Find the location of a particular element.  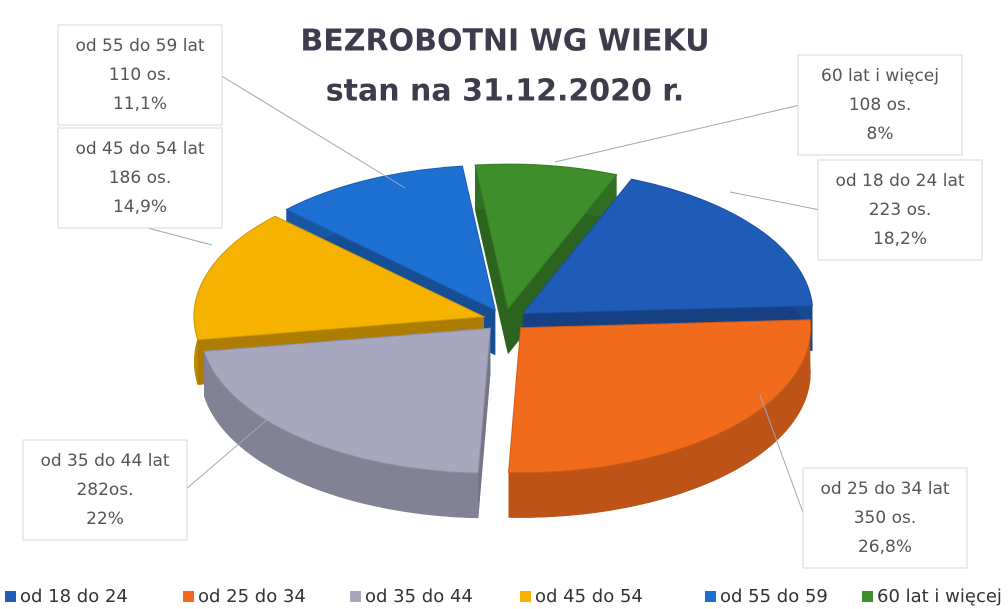

slice-label: od 55 do 59 lat is located at coordinates (139, 46).